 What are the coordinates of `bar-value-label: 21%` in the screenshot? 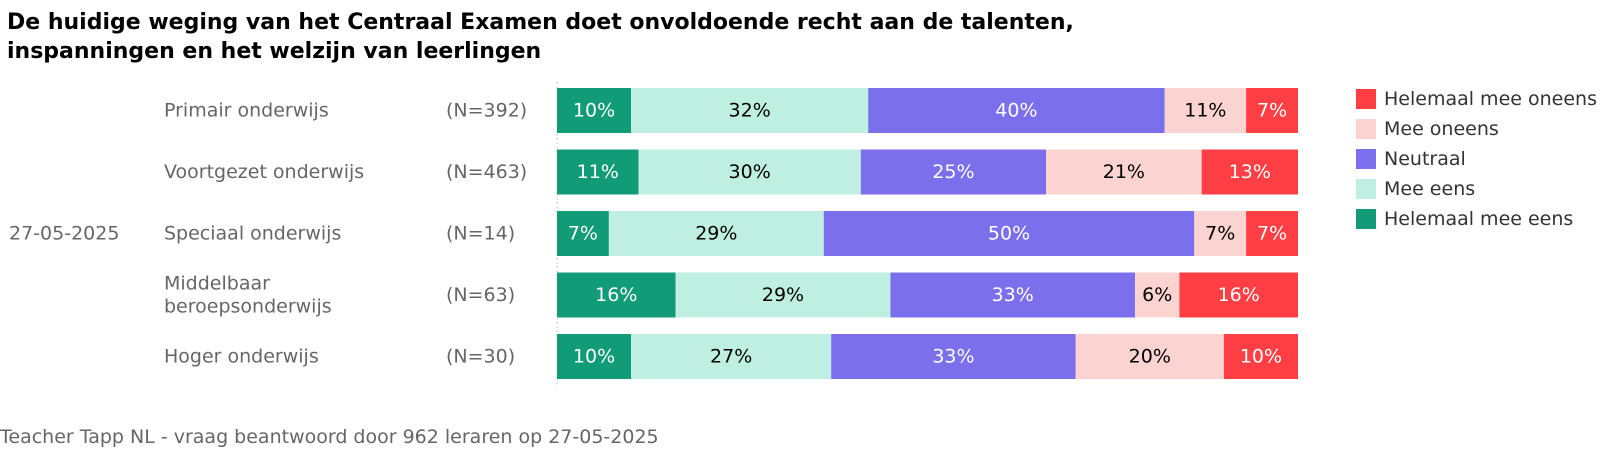 It's located at (1124, 172).